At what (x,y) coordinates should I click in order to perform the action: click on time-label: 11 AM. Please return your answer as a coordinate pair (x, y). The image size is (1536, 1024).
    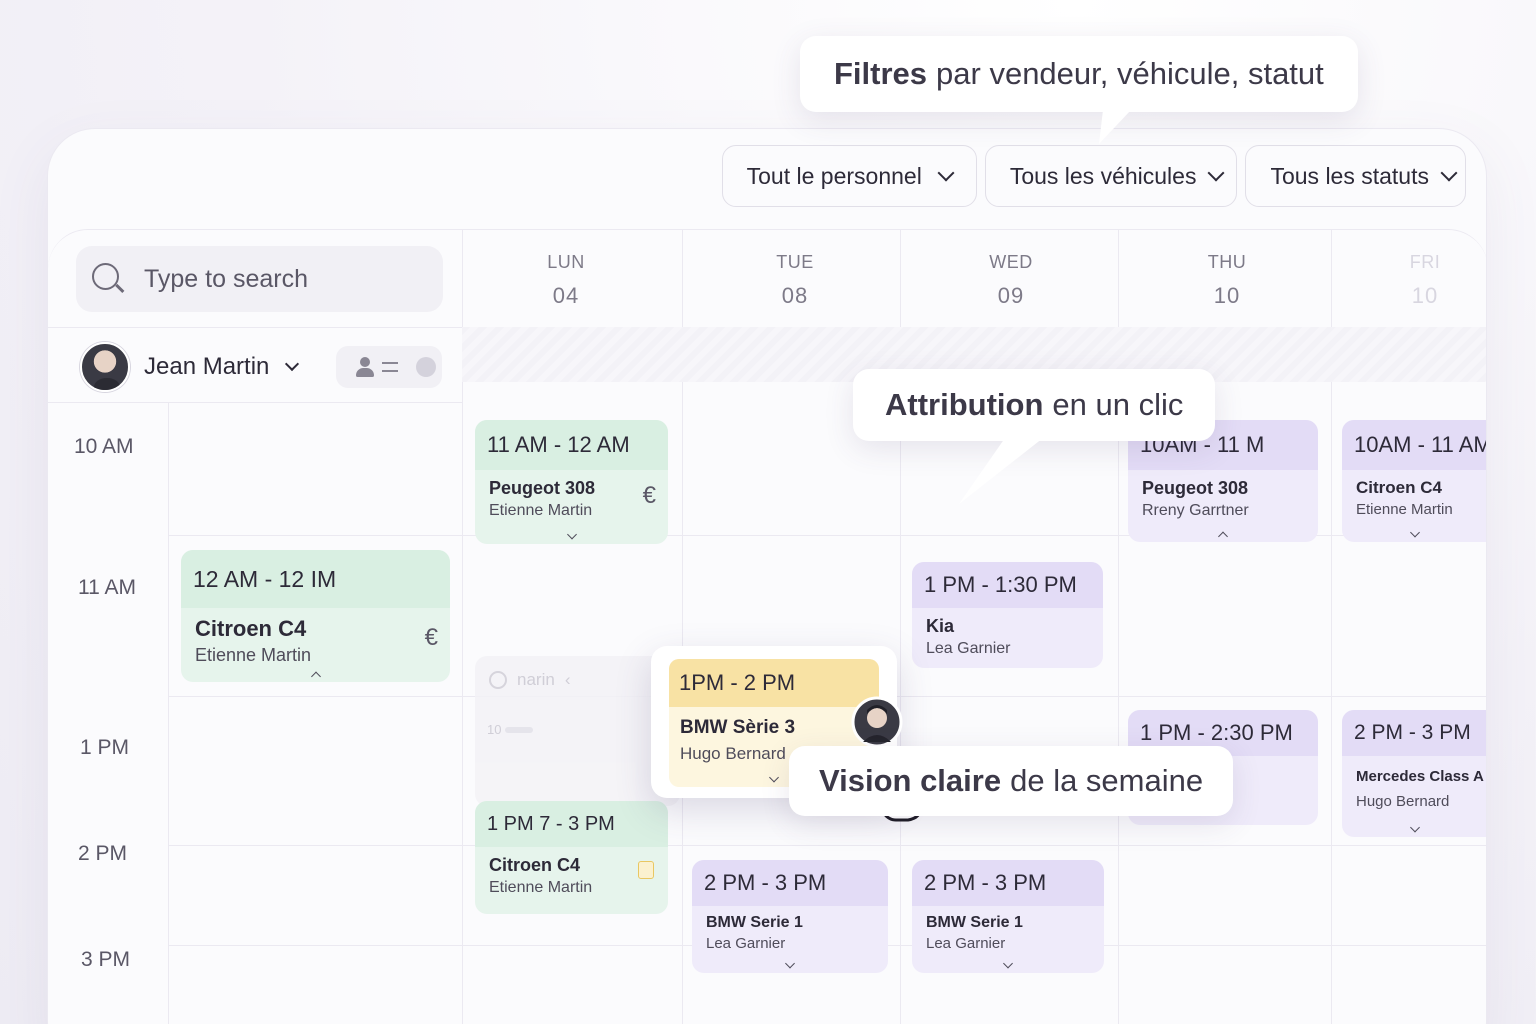
    Looking at the image, I should click on (107, 587).